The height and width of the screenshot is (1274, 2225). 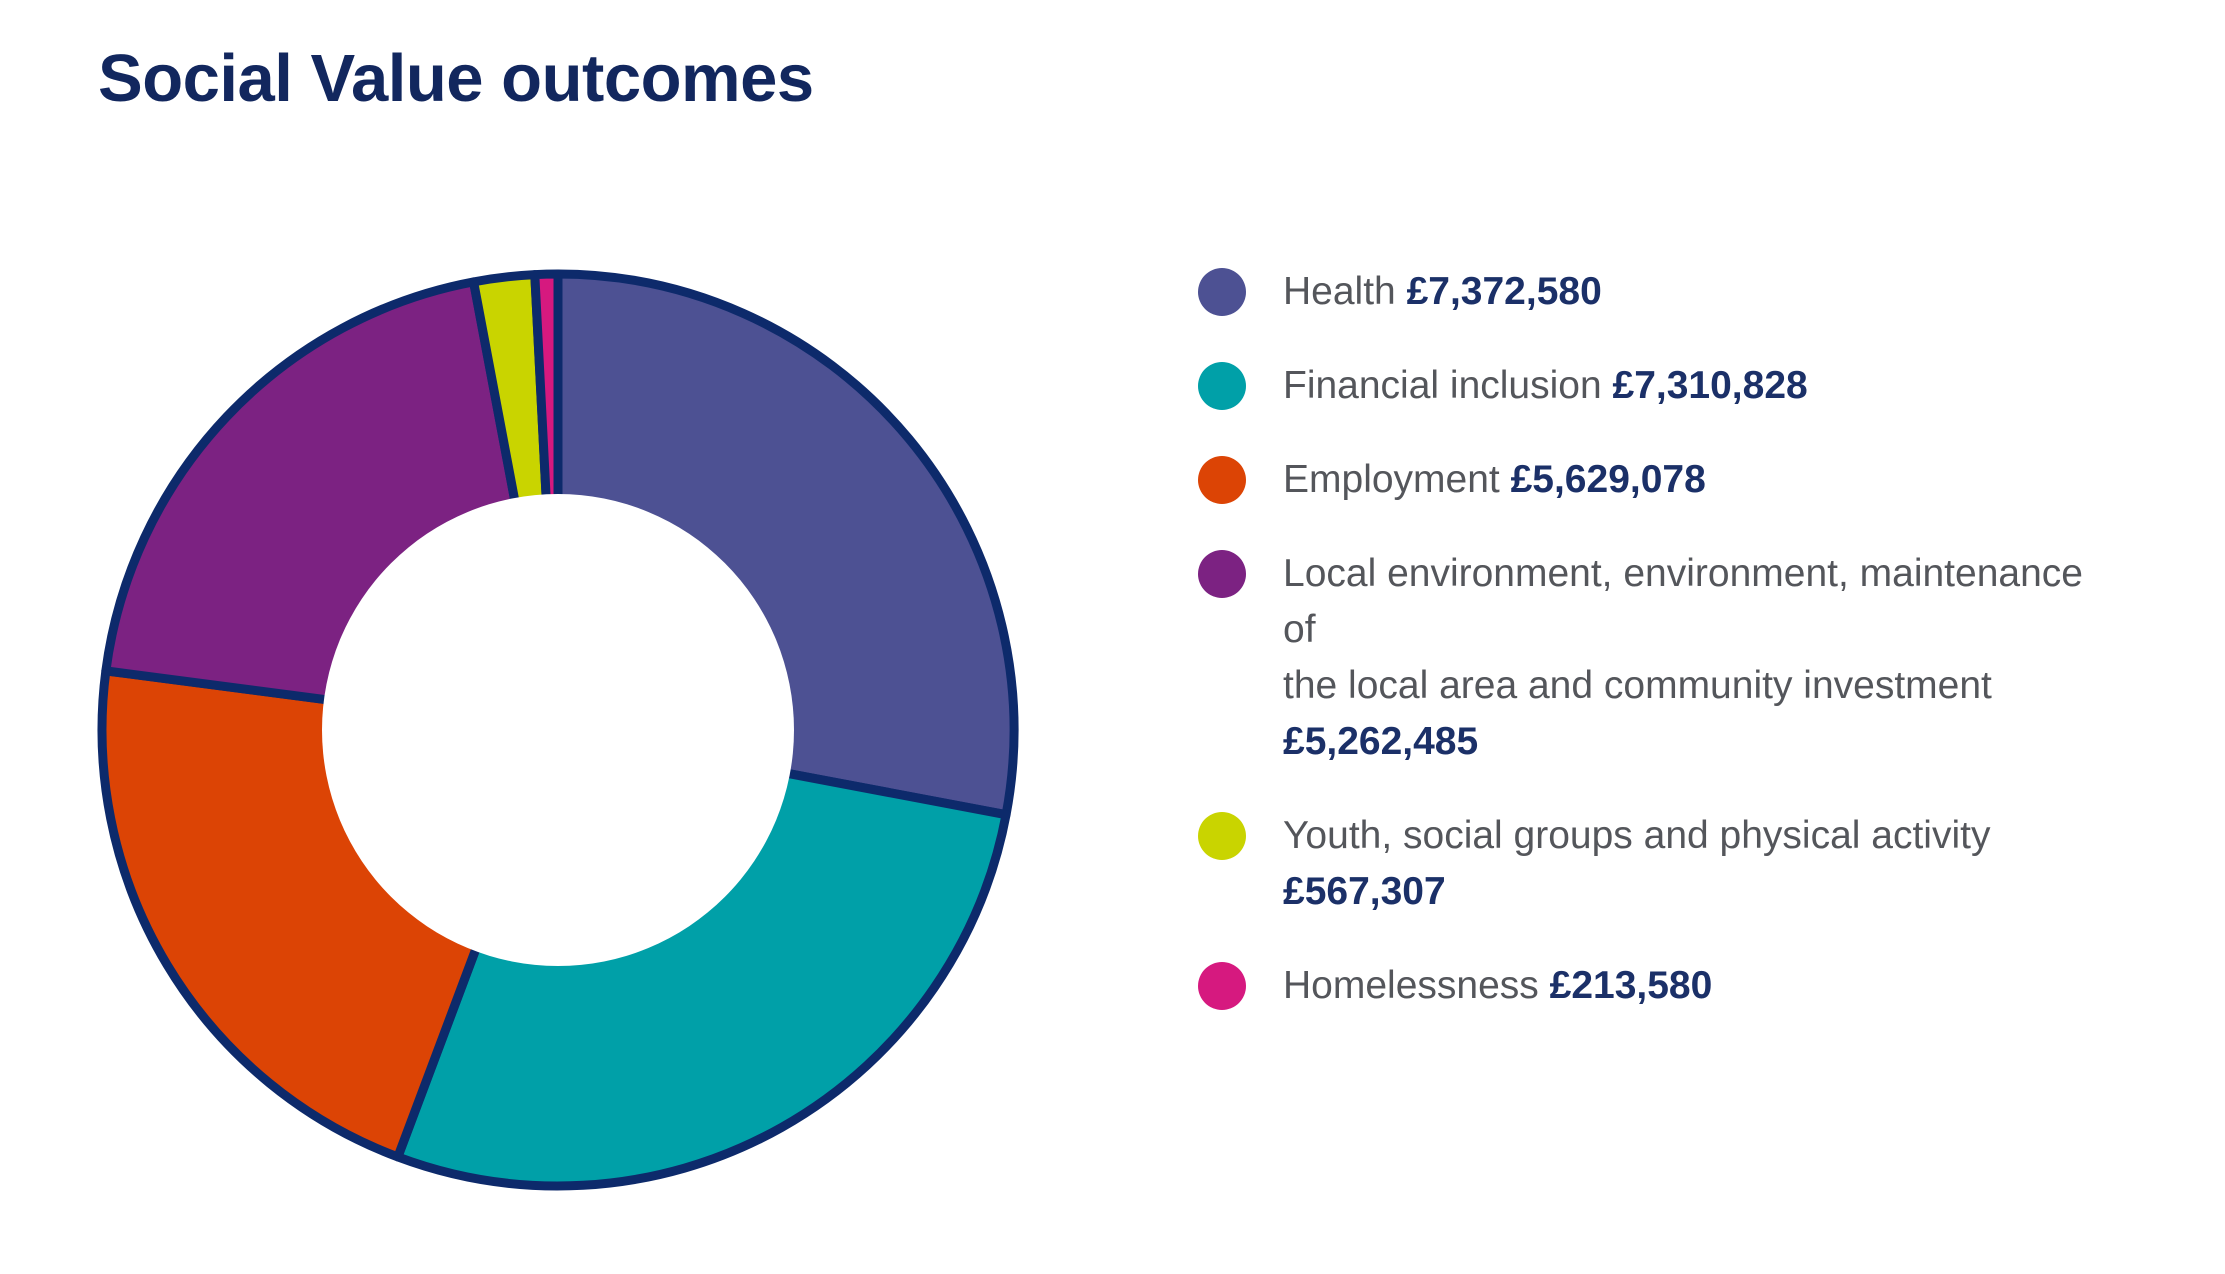 I want to click on legend-bullet-icon-financial-inclusion, so click(x=1222, y=386).